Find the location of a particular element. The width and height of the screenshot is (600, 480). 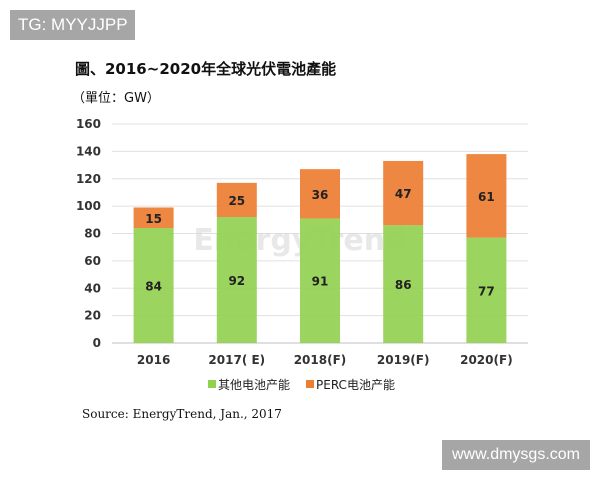

y-tick-label: 160 is located at coordinates (88, 124).